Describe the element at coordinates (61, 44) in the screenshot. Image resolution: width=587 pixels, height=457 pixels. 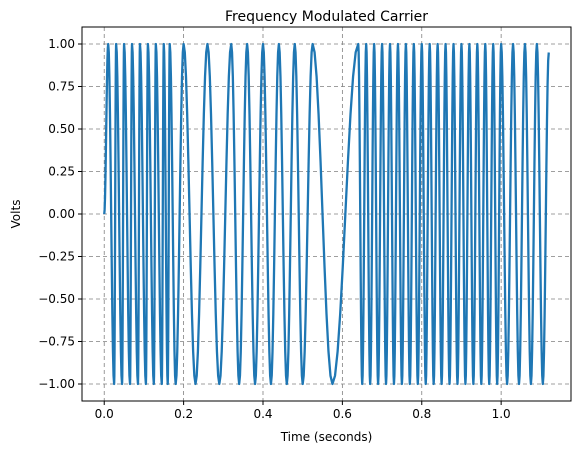
I see `y-tick-label: 1.00` at that location.